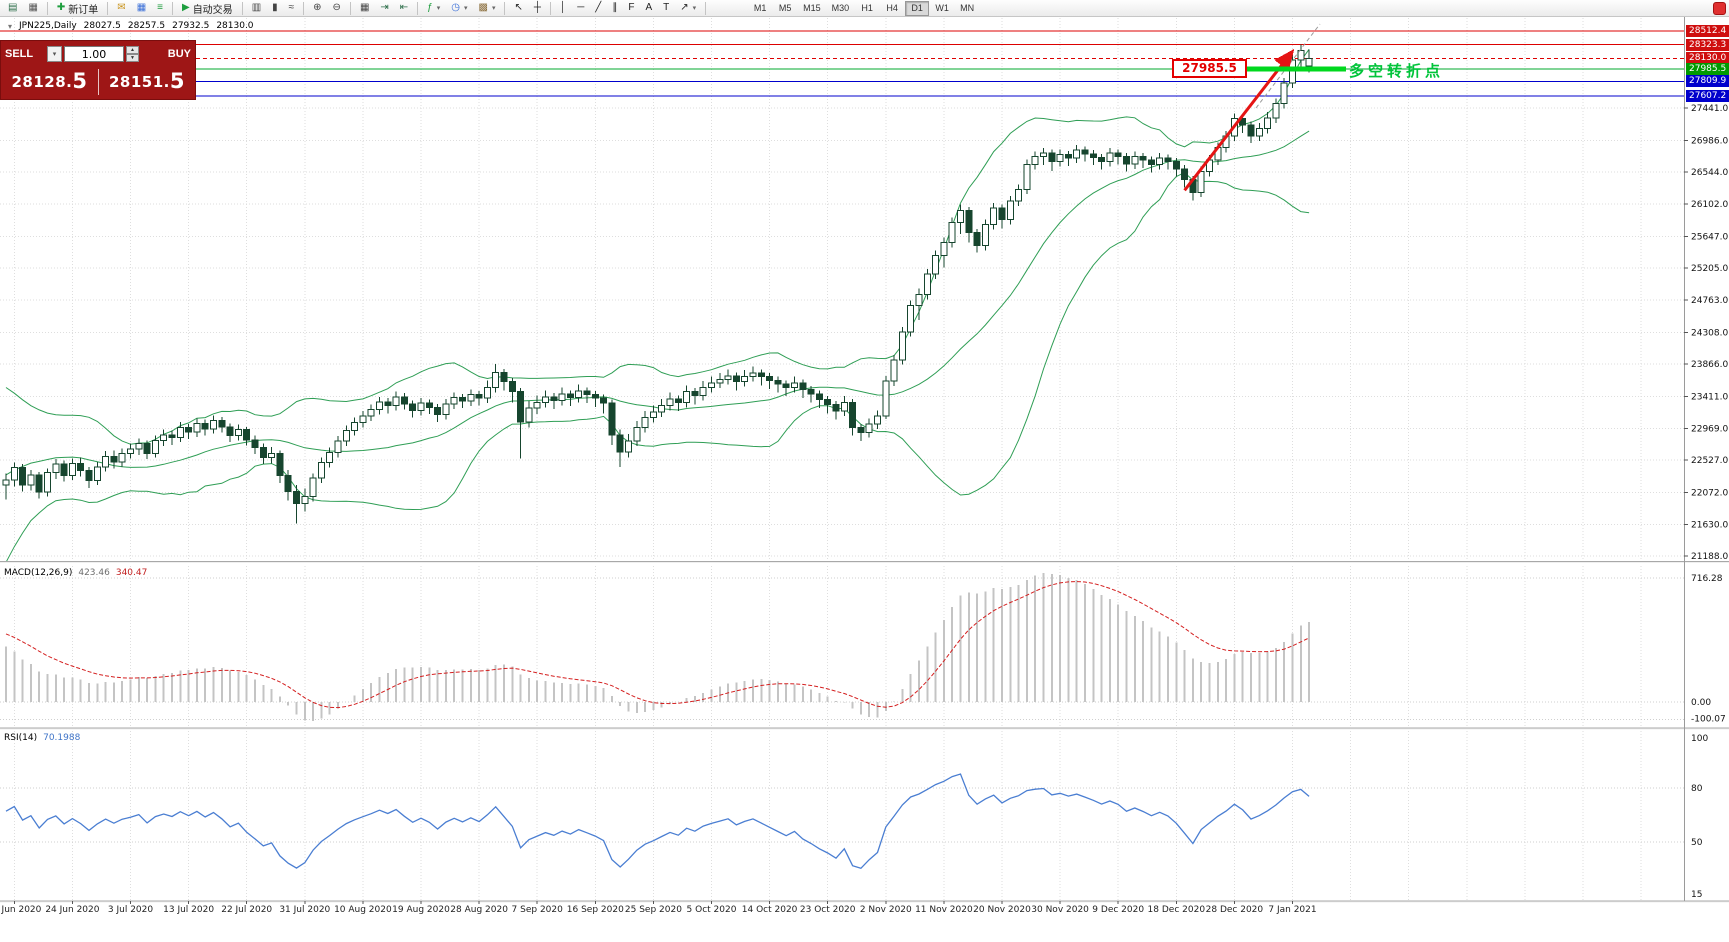  Describe the element at coordinates (171, 54) in the screenshot. I see `buy-button: BUY` at that location.